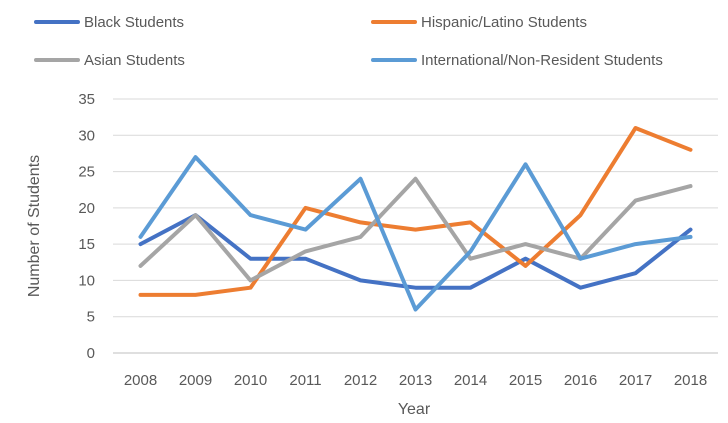 The image size is (728, 423). What do you see at coordinates (690, 380) in the screenshot?
I see `x-tick-label: 2018` at bounding box center [690, 380].